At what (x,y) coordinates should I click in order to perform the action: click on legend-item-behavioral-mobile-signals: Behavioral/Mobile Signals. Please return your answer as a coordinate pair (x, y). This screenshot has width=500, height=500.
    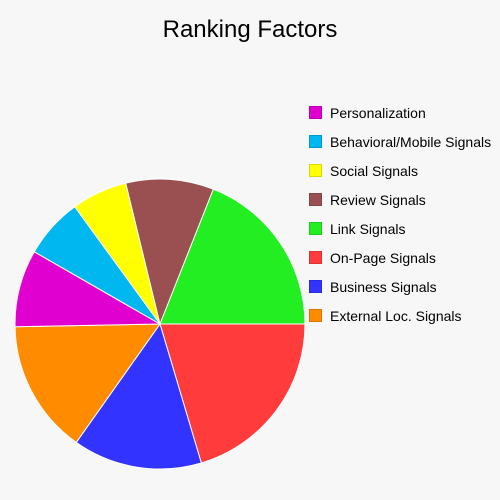
    Looking at the image, I should click on (400, 141).